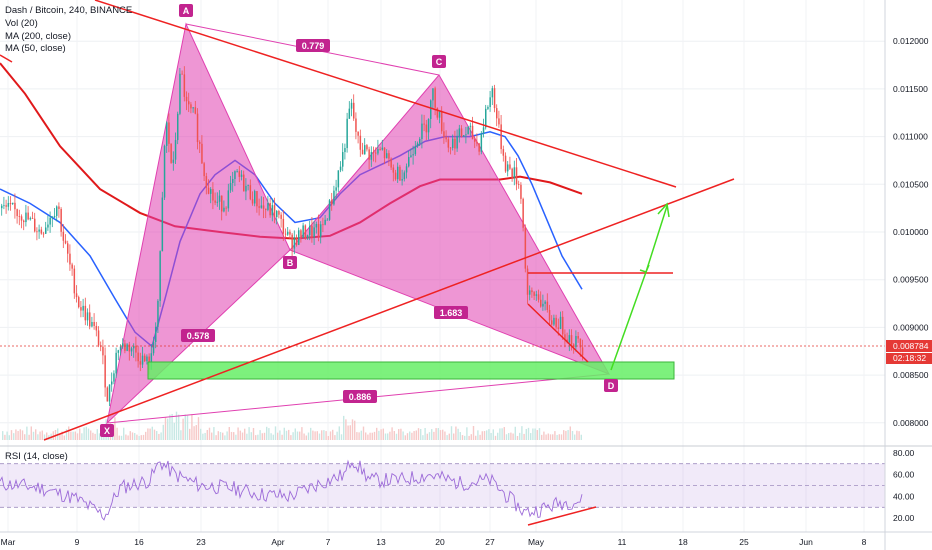 The width and height of the screenshot is (932, 550). I want to click on time-tick-label: 9, so click(77, 542).